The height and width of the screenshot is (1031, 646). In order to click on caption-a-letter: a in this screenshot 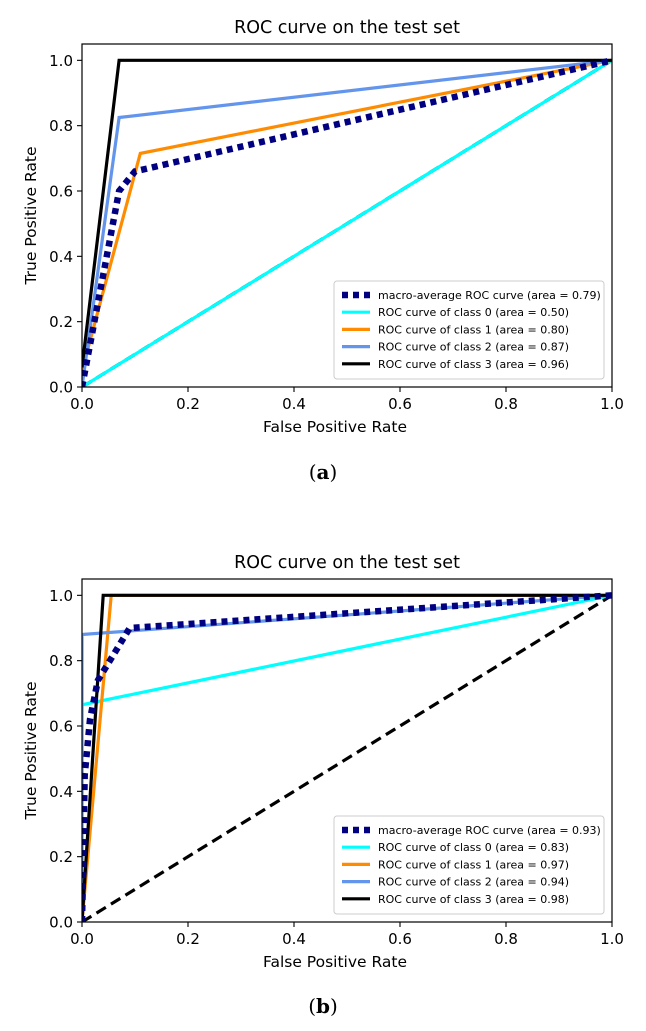, I will do `click(323, 472)`.